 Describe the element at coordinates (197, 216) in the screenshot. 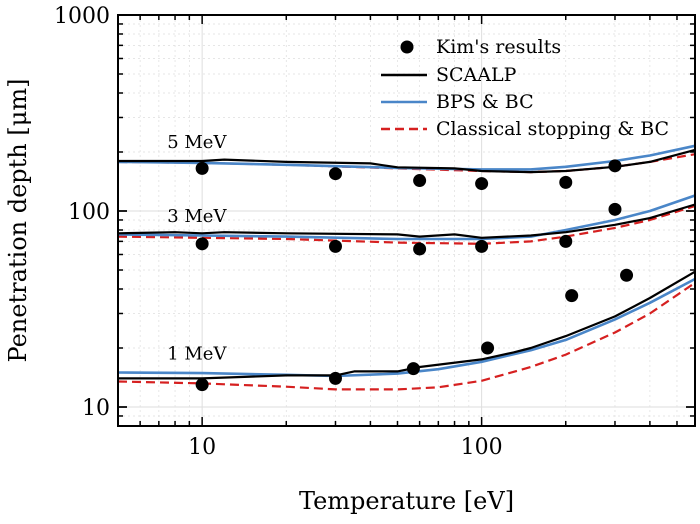

I see `annotation-3mev: 3 MeV` at that location.